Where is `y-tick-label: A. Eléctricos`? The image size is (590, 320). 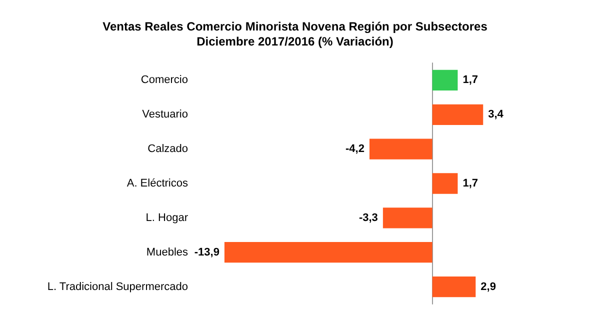
y-tick-label: A. Eléctricos is located at coordinates (157, 184).